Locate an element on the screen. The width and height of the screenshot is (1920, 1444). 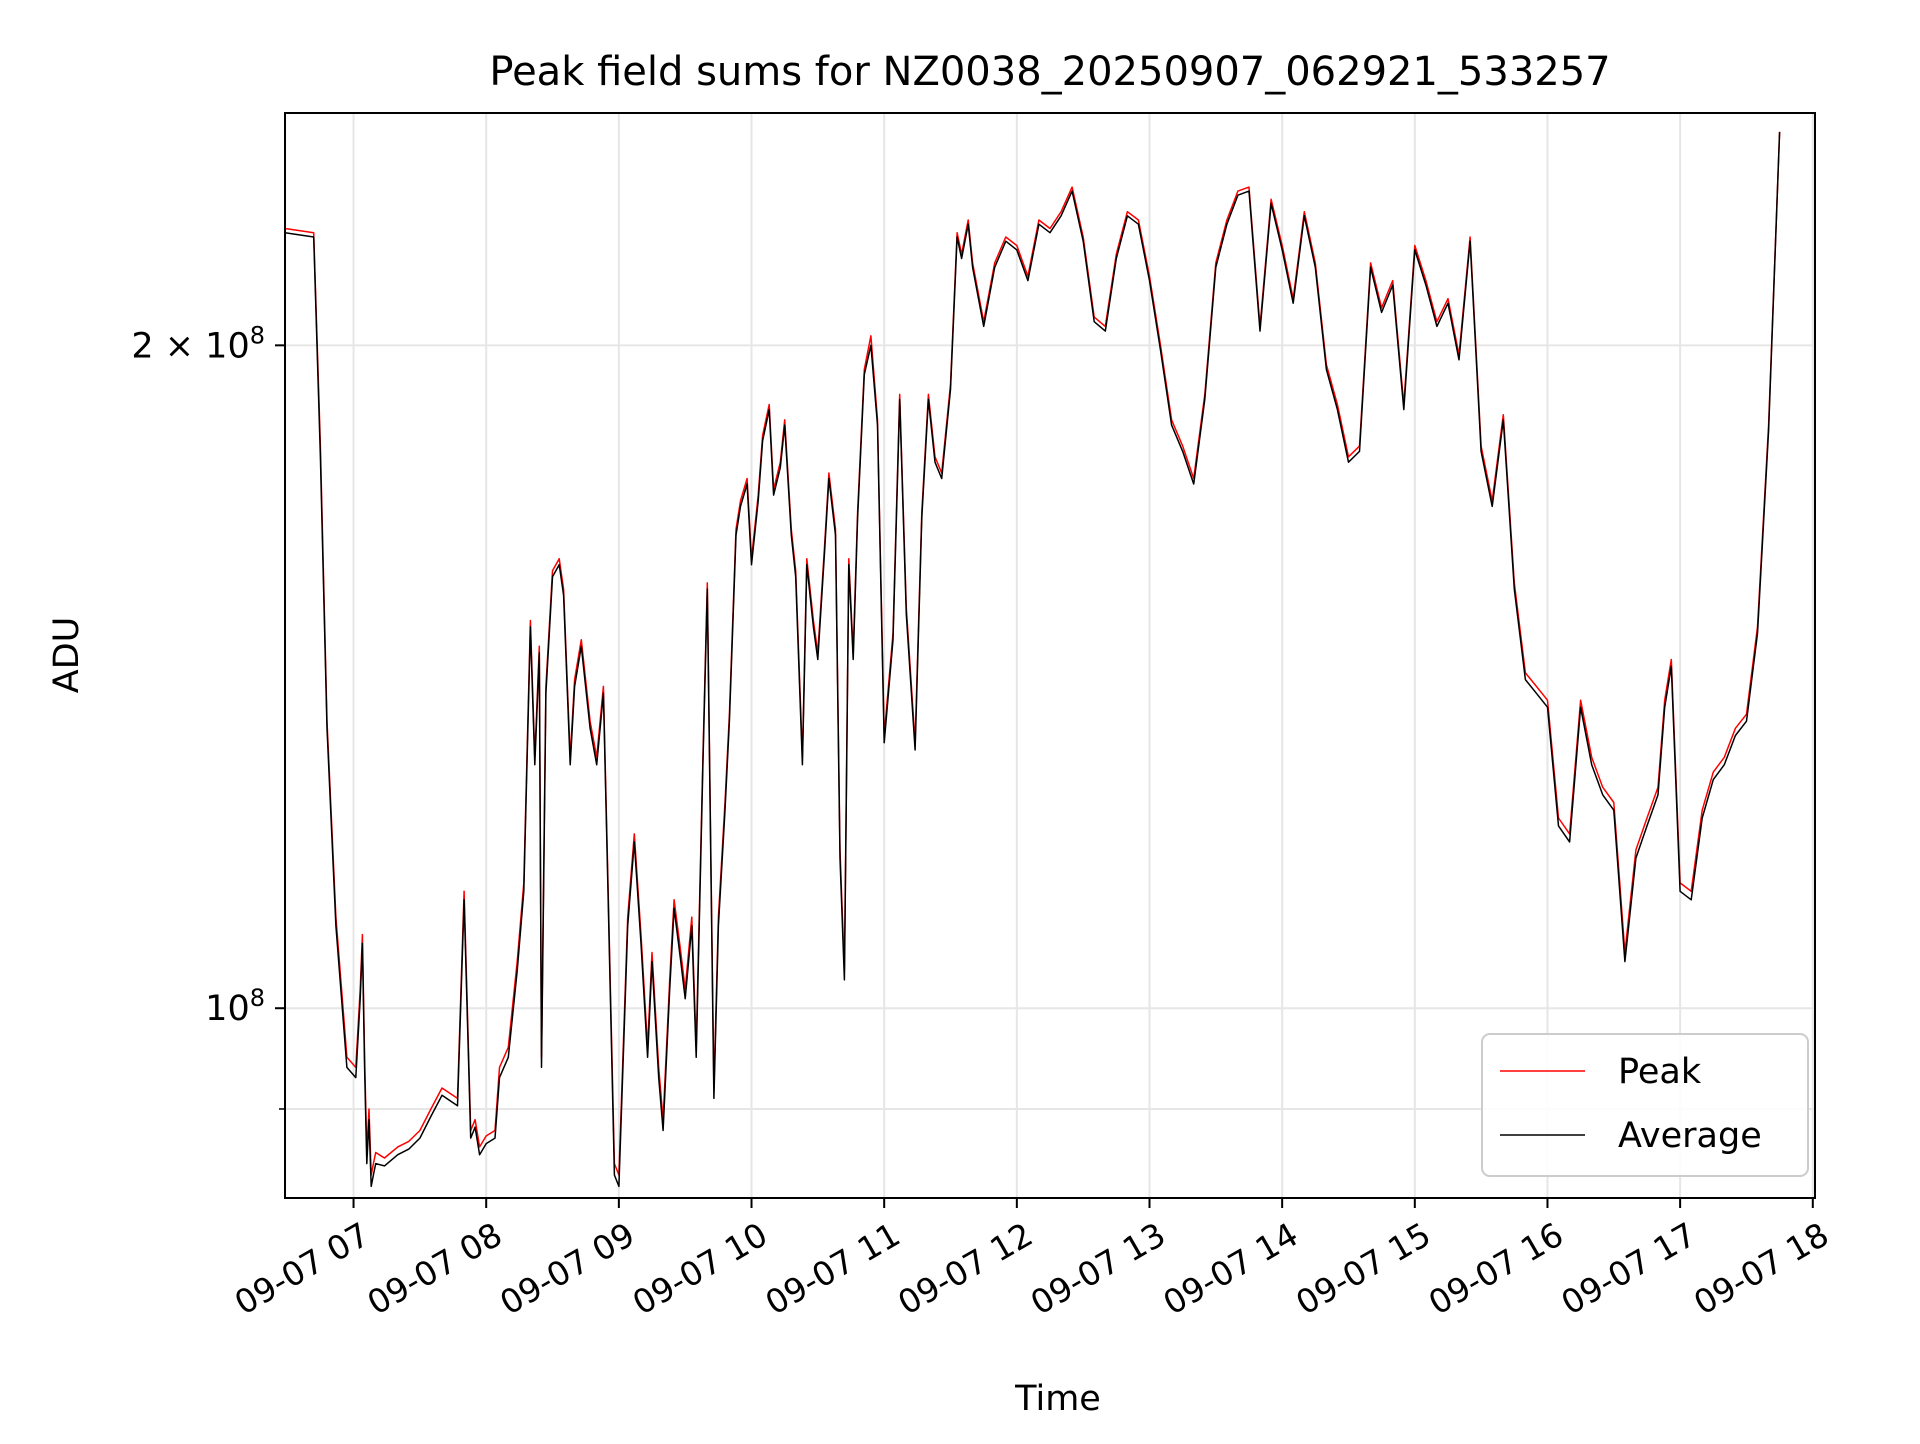
legend-box is located at coordinates (1645, 1105).